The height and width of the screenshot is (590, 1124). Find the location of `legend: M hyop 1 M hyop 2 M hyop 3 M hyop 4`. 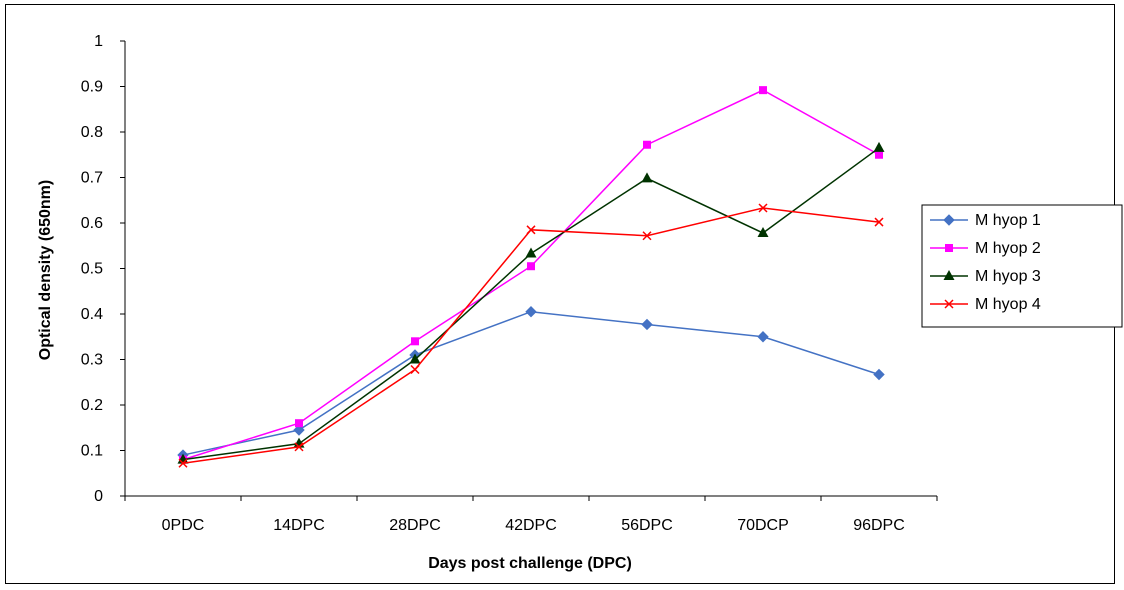

legend: M hyop 1 M hyop 2 M hyop 3 M hyop 4 is located at coordinates (1022, 266).